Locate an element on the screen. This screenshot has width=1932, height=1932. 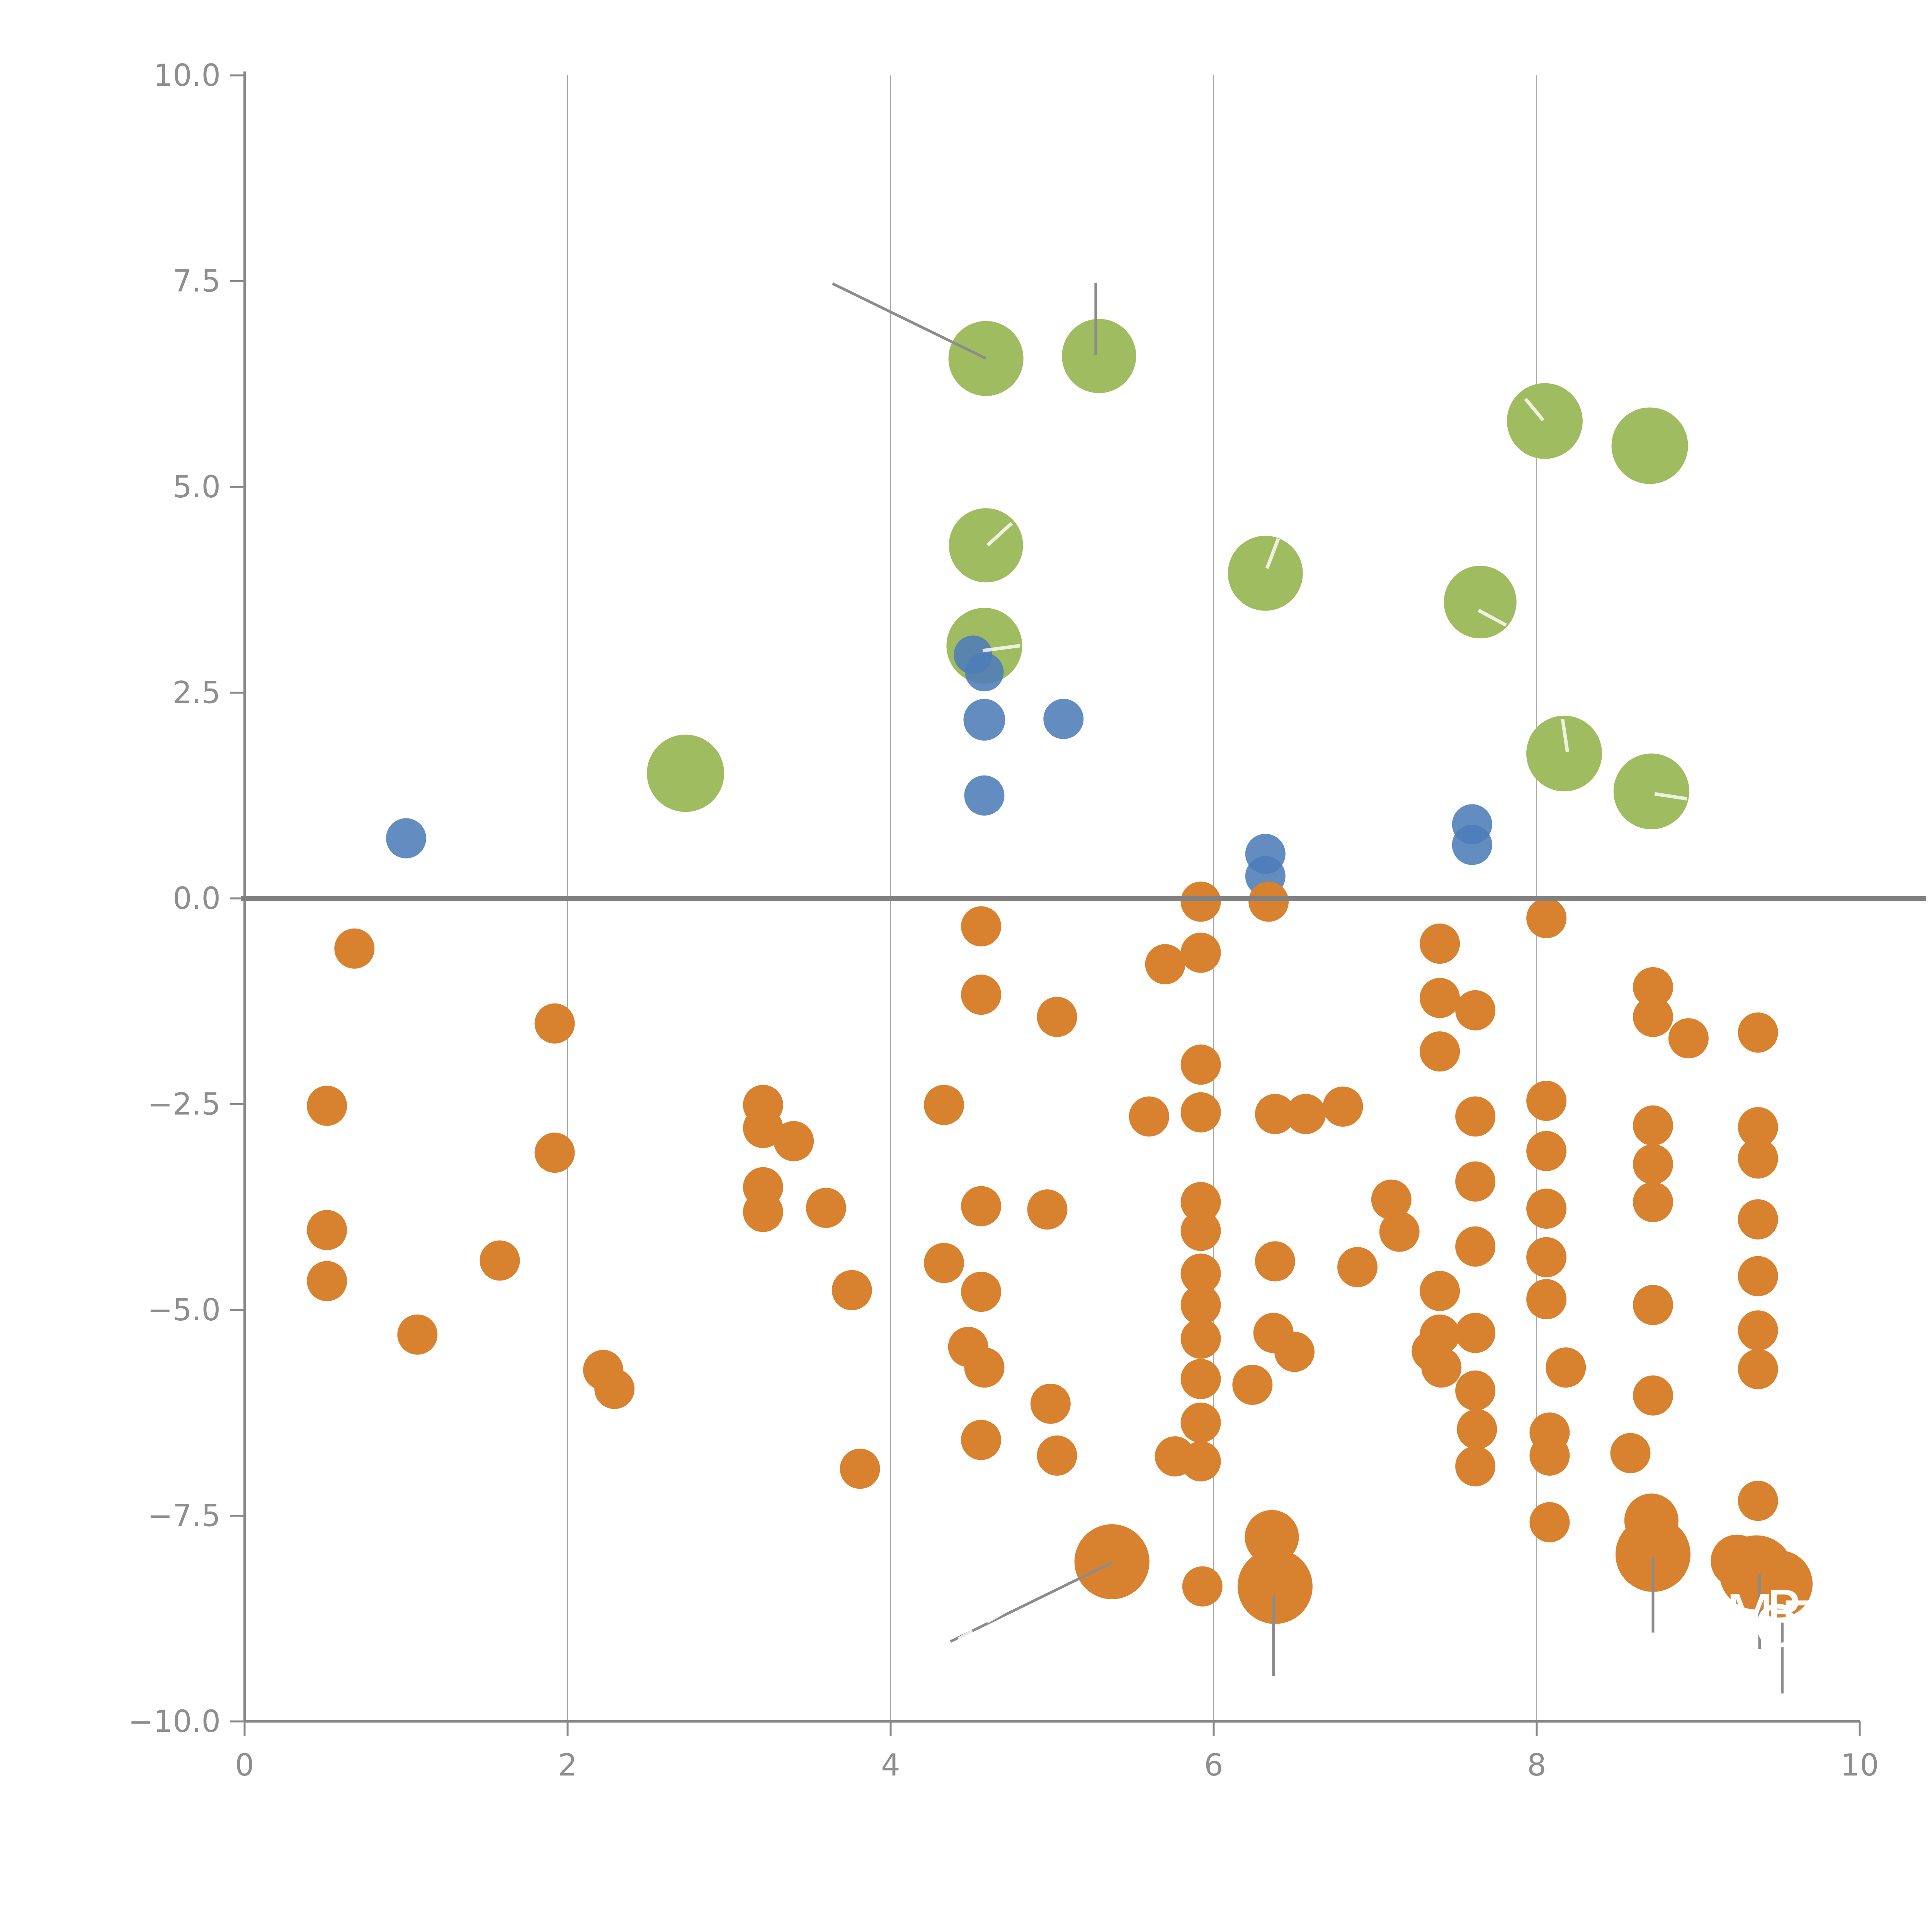
x-tick-label: 10 is located at coordinates (1859, 1766).